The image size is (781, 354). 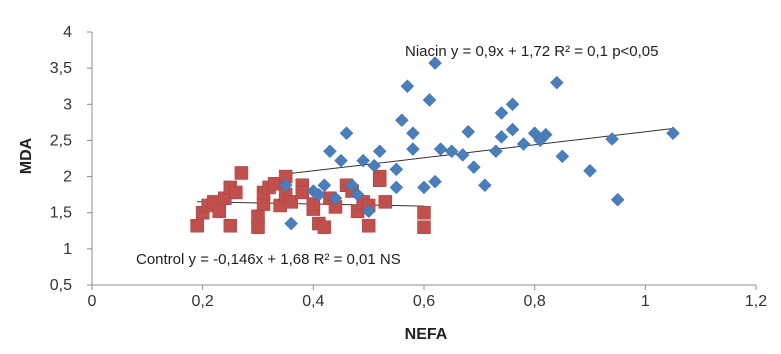 I want to click on x-tick-label: 0, so click(x=92, y=301).